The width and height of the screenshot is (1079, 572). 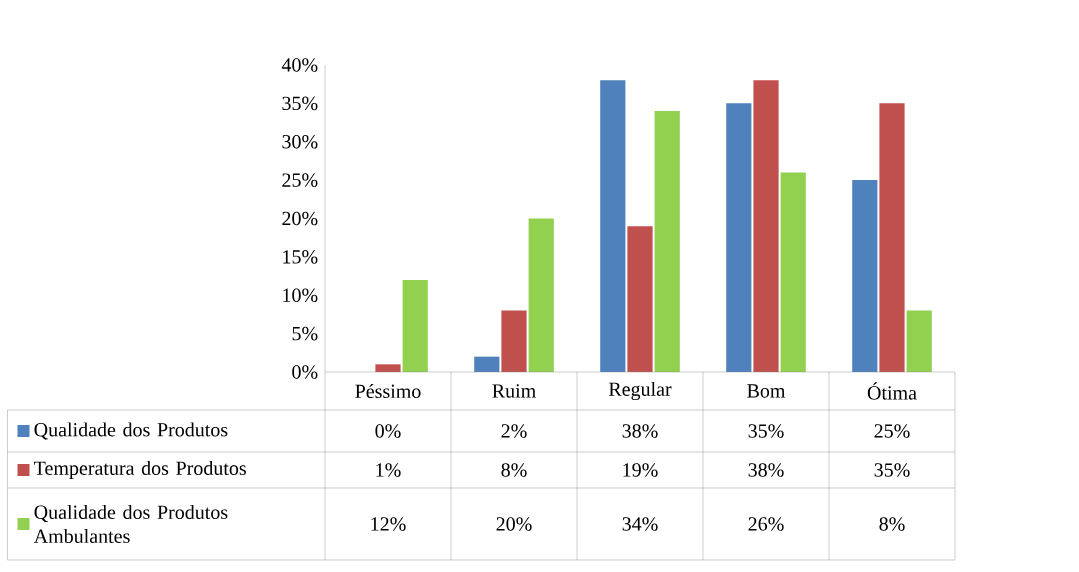 What do you see at coordinates (766, 524) in the screenshot?
I see `data-label: 26%` at bounding box center [766, 524].